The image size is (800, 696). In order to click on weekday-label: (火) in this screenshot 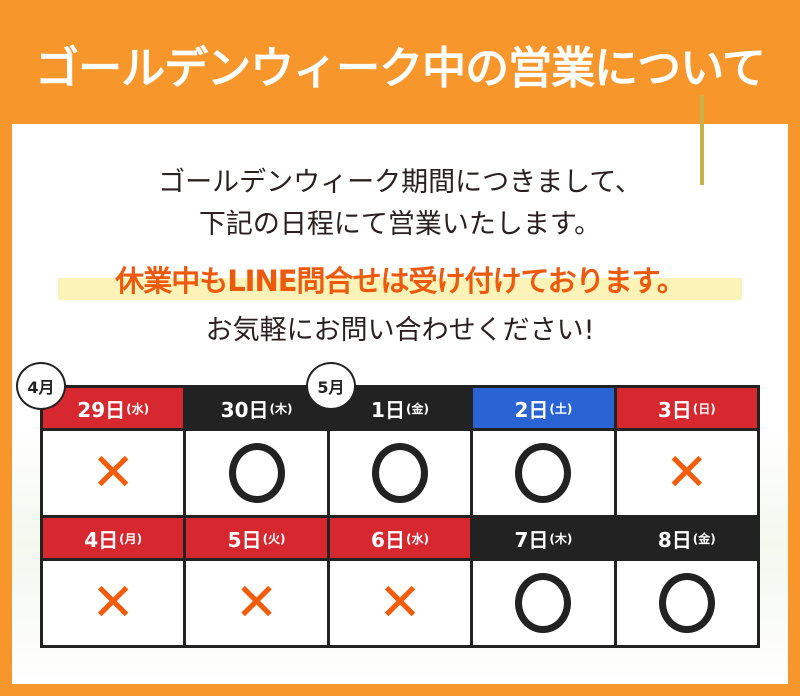, I will do `click(274, 538)`.